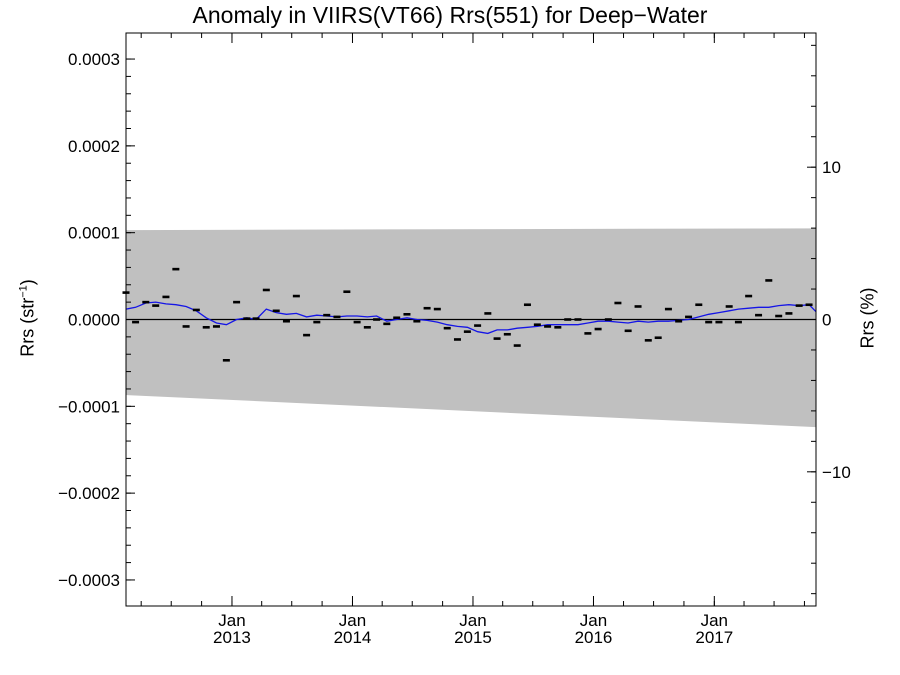 This screenshot has width=900, height=675. I want to click on right-y-tick-label: −10, so click(836, 472).